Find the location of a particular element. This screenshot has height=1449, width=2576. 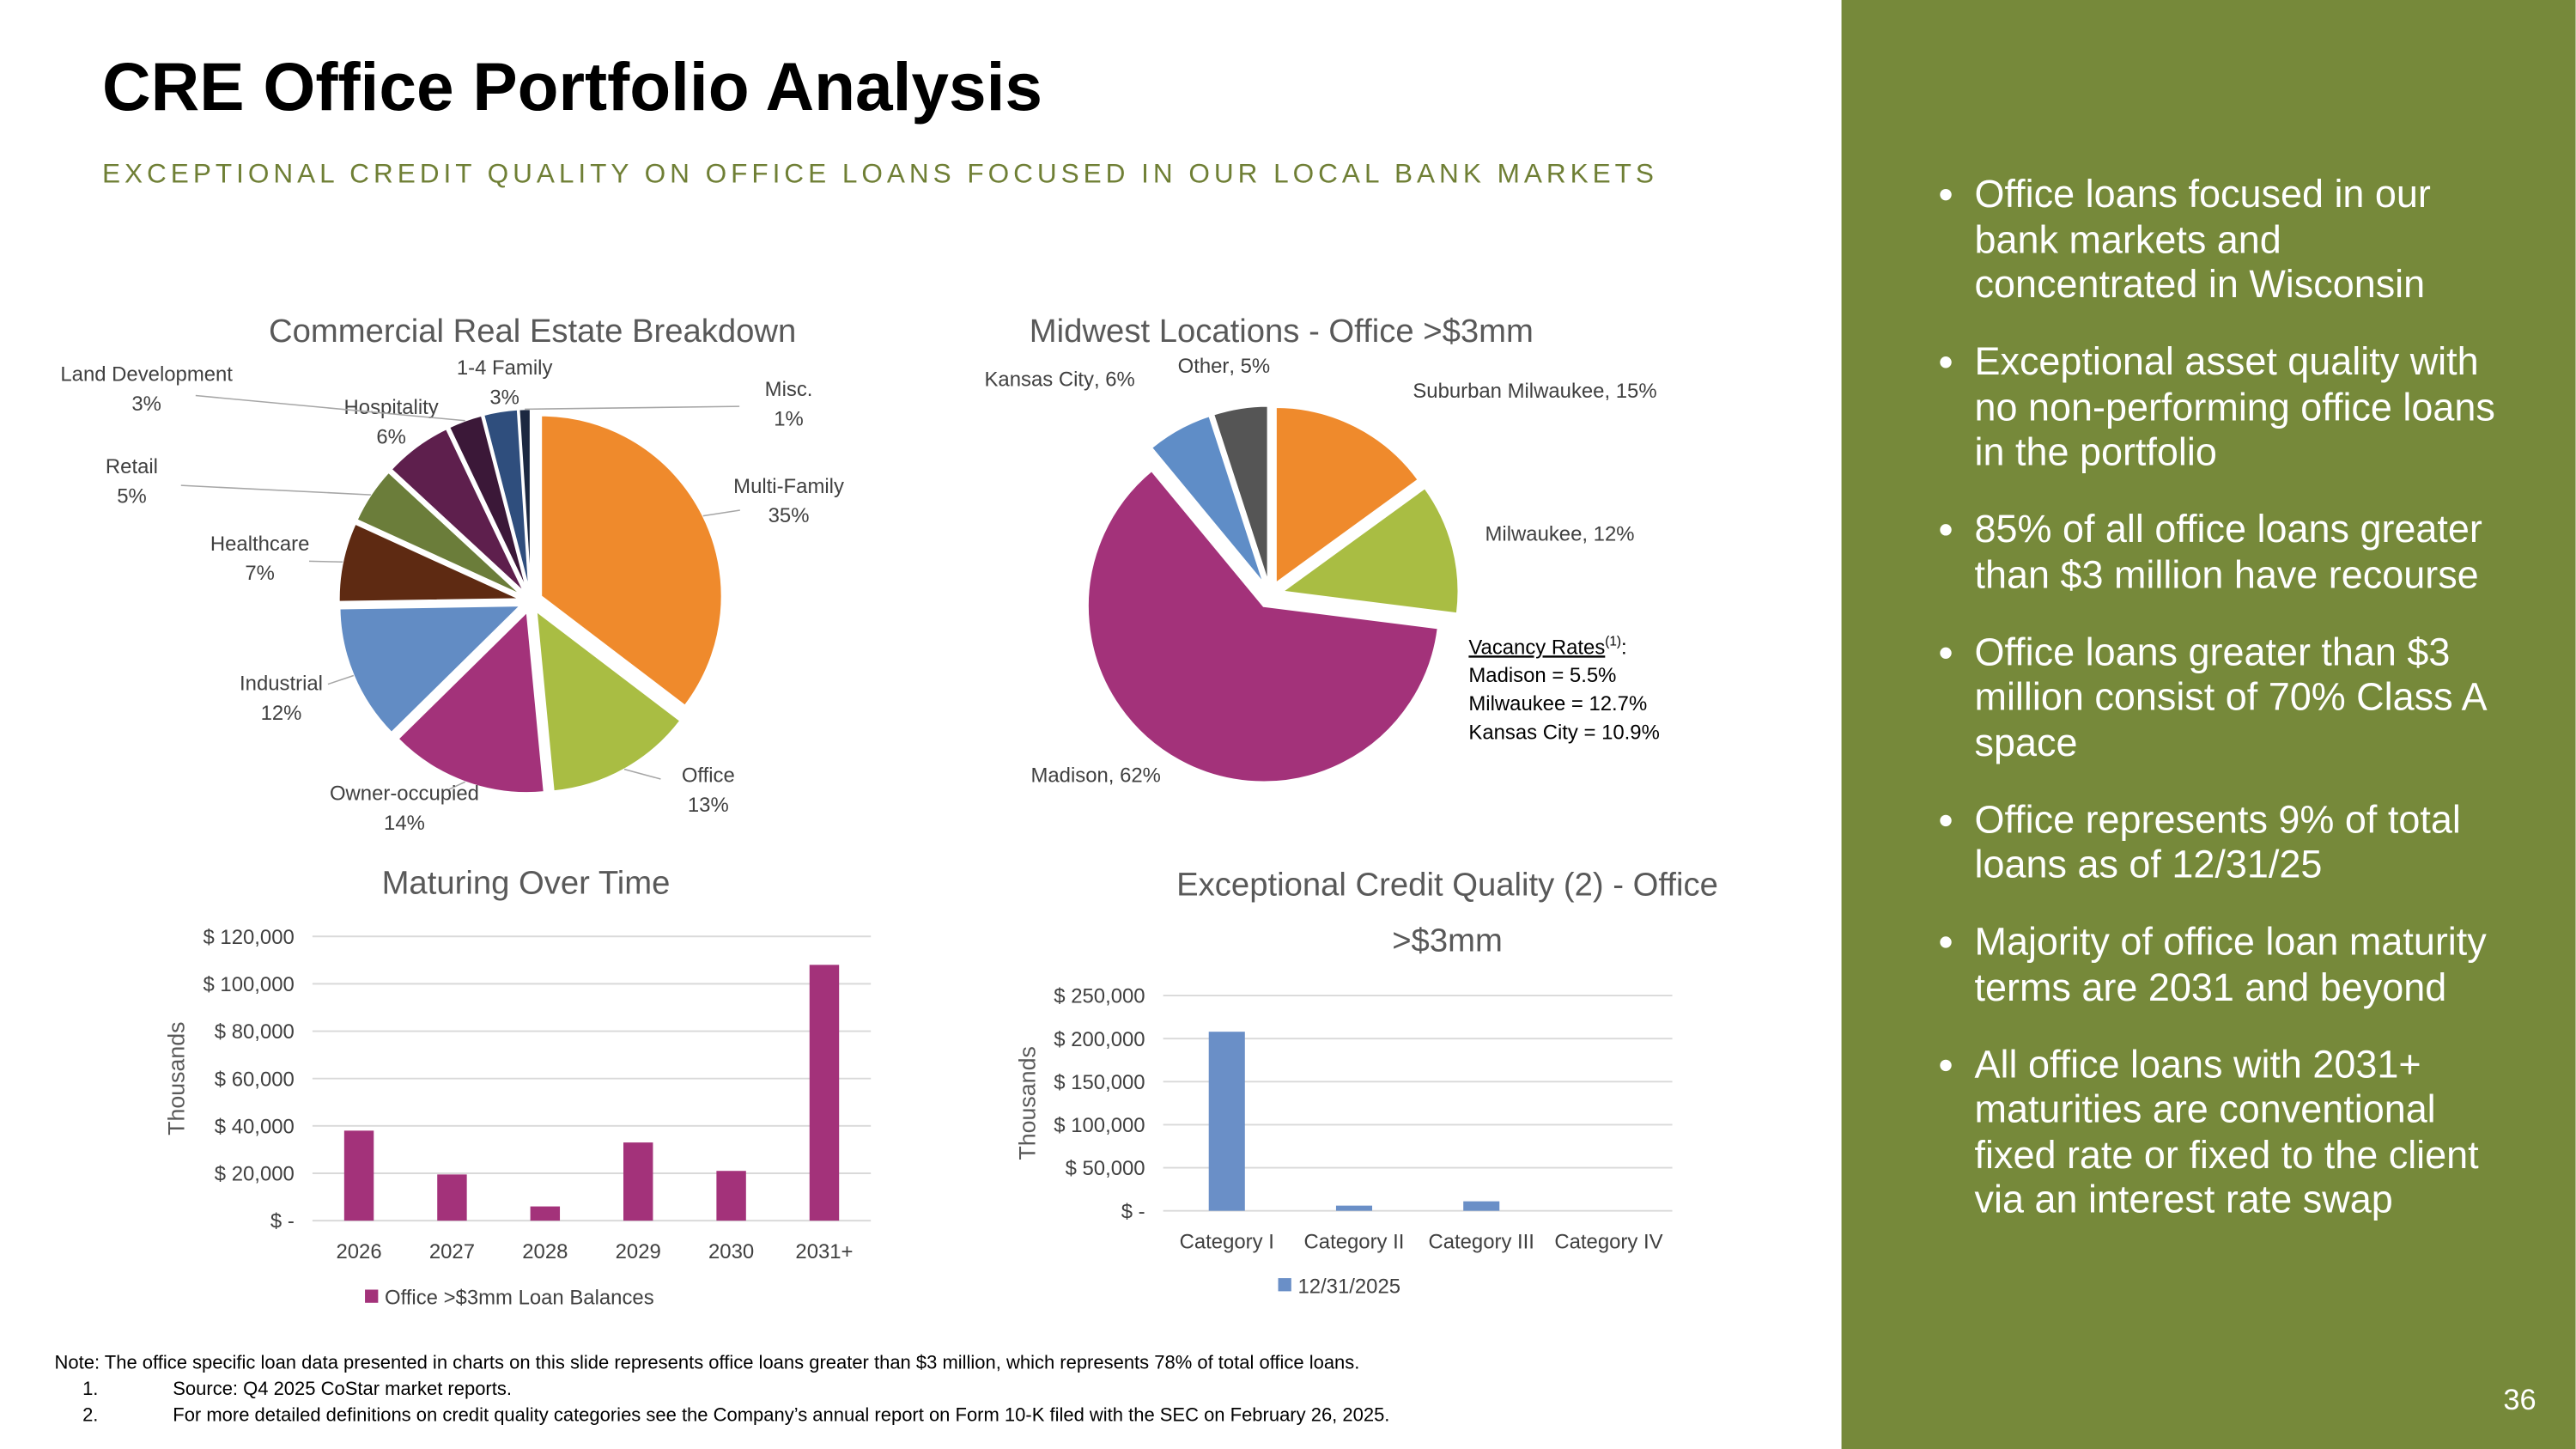

category-label: Retail is located at coordinates (132, 466).